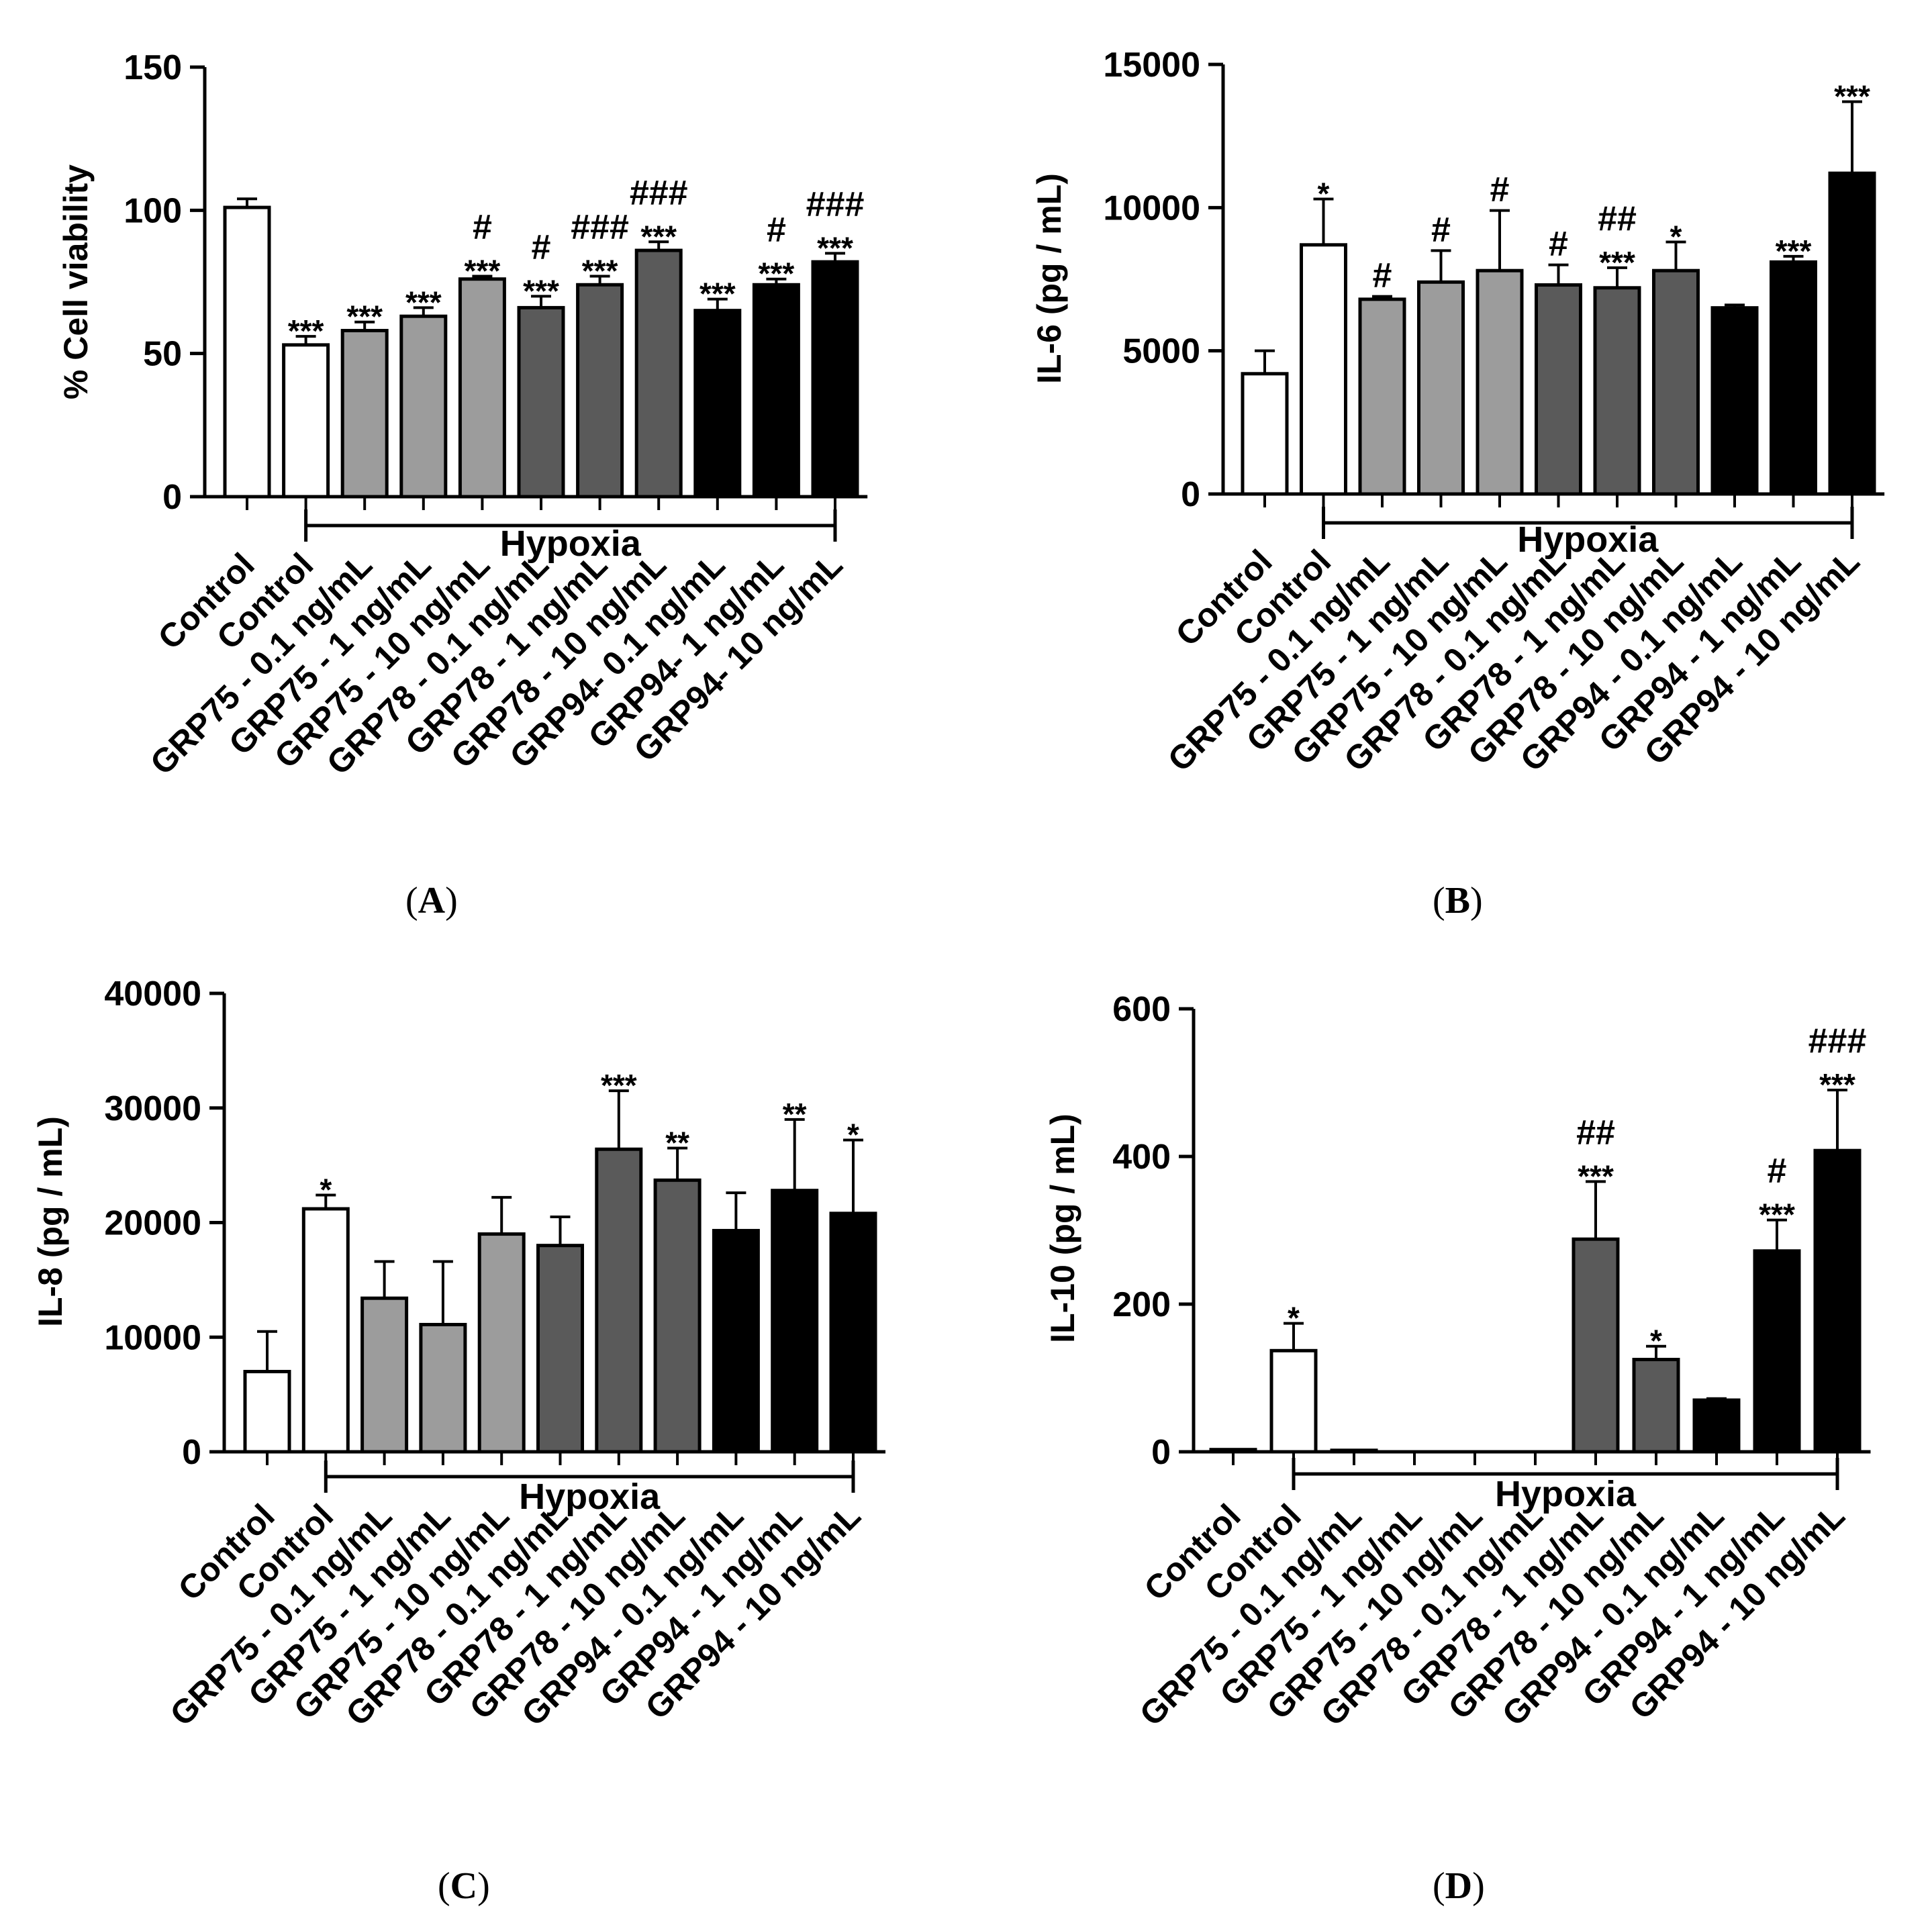 The height and width of the screenshot is (1927, 1932). I want to click on caption-a: (A), so click(431, 901).